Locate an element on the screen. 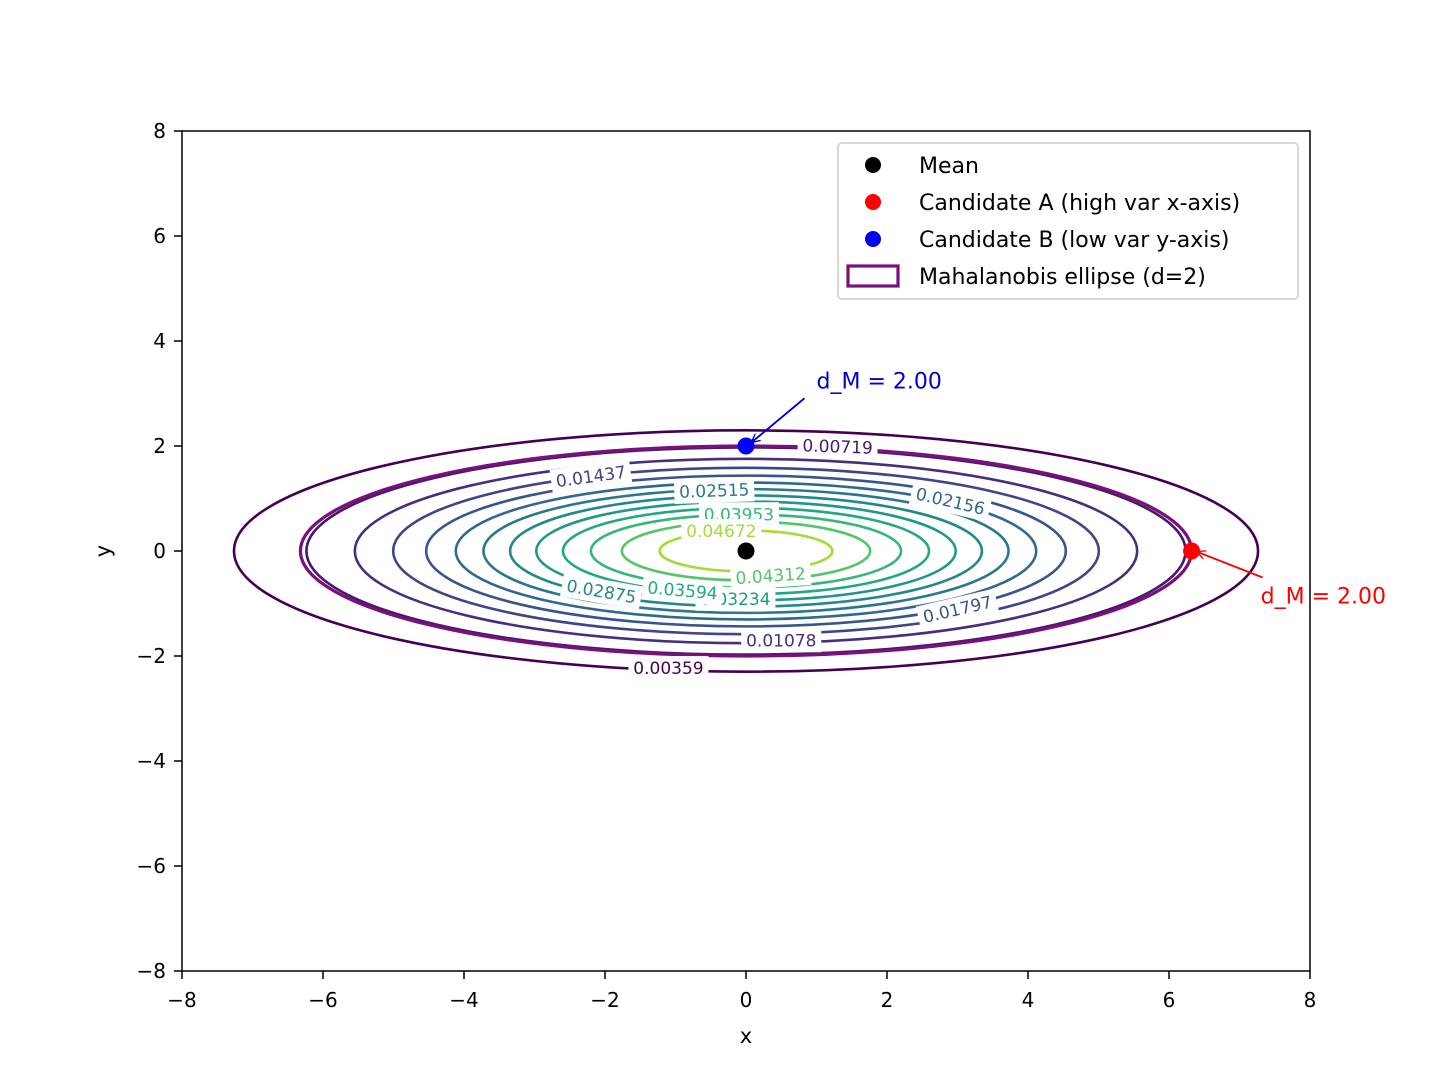  contour-label: 0.04672 is located at coordinates (721, 532).